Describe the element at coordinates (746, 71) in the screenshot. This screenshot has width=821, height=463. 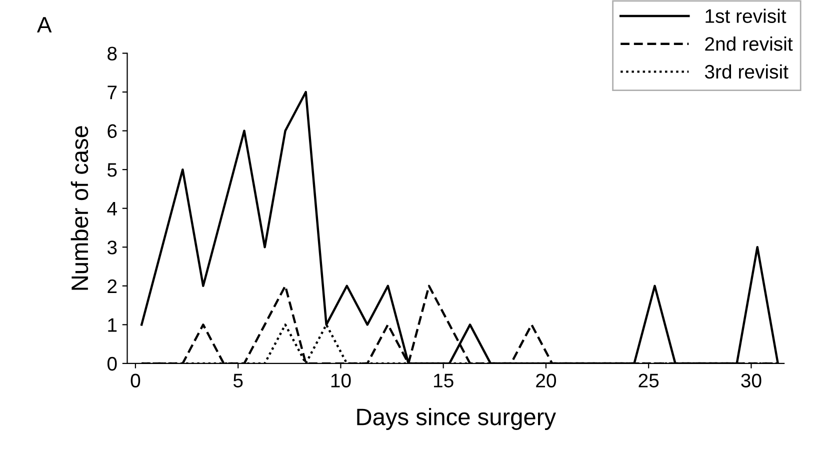
I see `legend-label: 3rd revisit` at that location.